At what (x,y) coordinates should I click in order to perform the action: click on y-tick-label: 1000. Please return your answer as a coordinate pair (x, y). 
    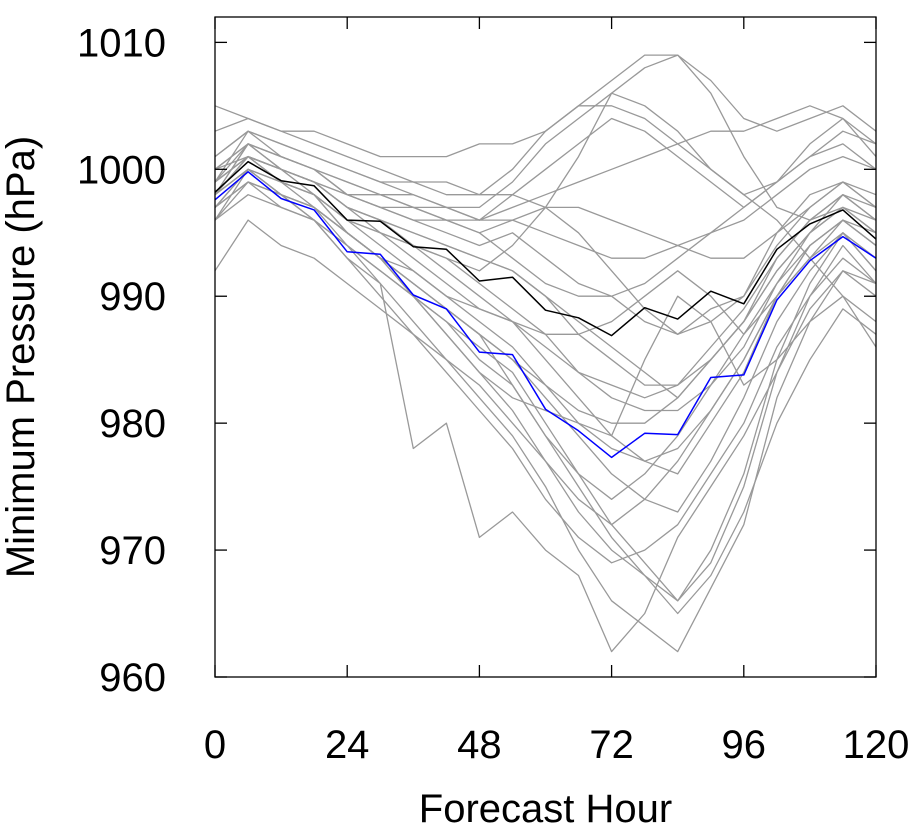
    Looking at the image, I should click on (121, 170).